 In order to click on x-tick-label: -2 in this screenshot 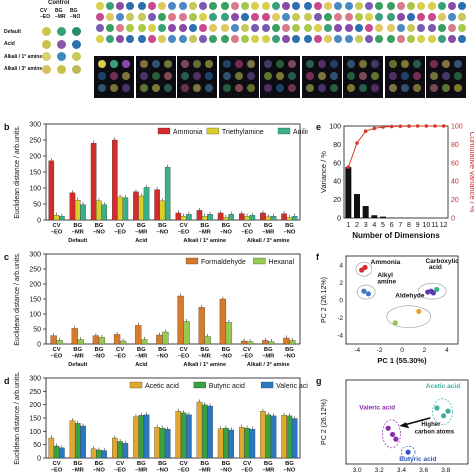, I will do `click(380, 350)`.